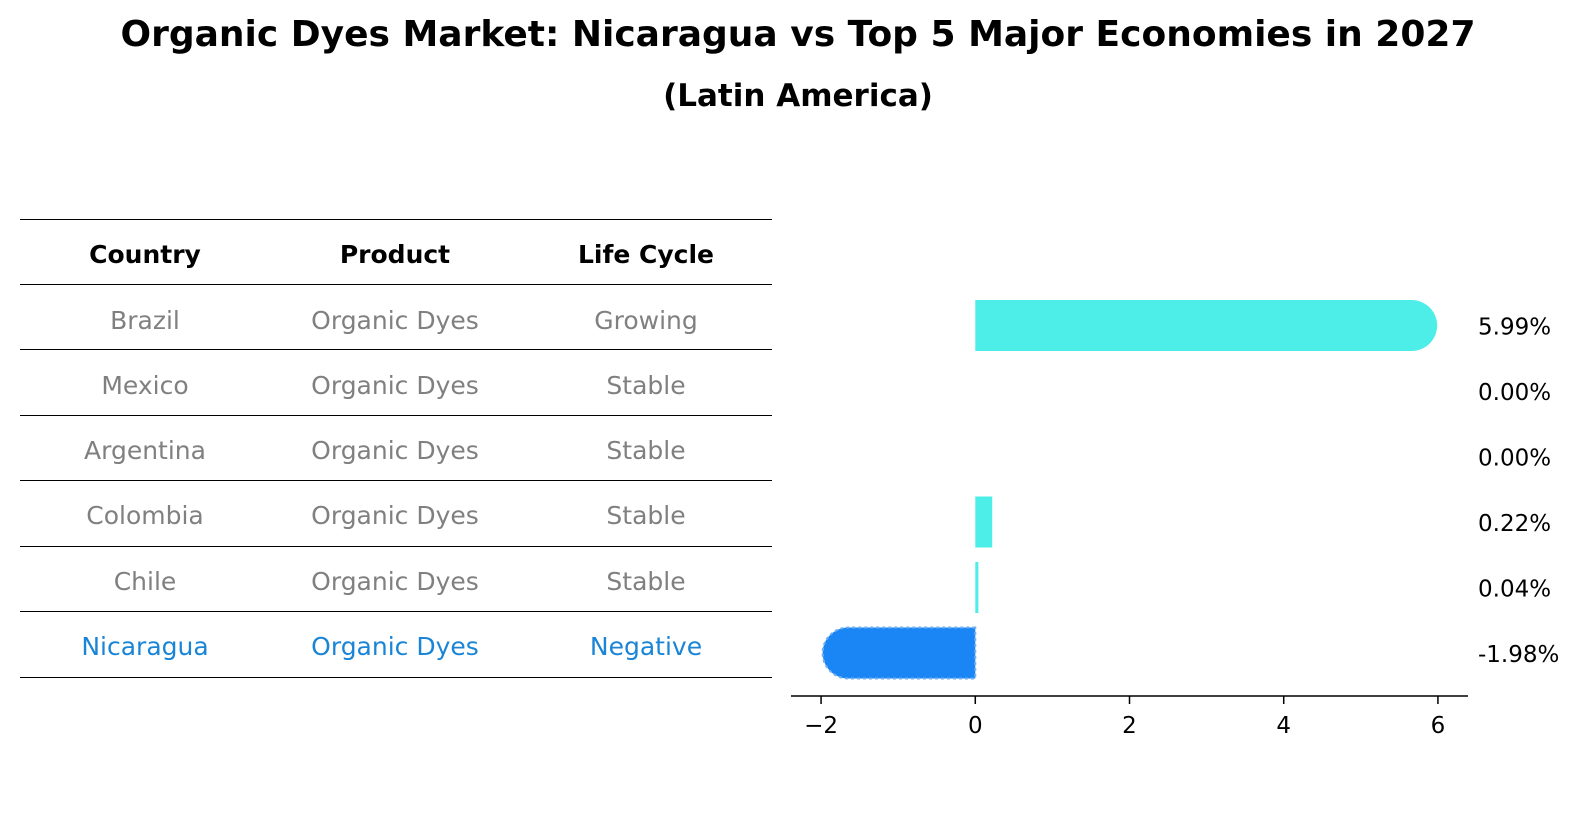  What do you see at coordinates (145, 254) in the screenshot?
I see `header-country: Country` at bounding box center [145, 254].